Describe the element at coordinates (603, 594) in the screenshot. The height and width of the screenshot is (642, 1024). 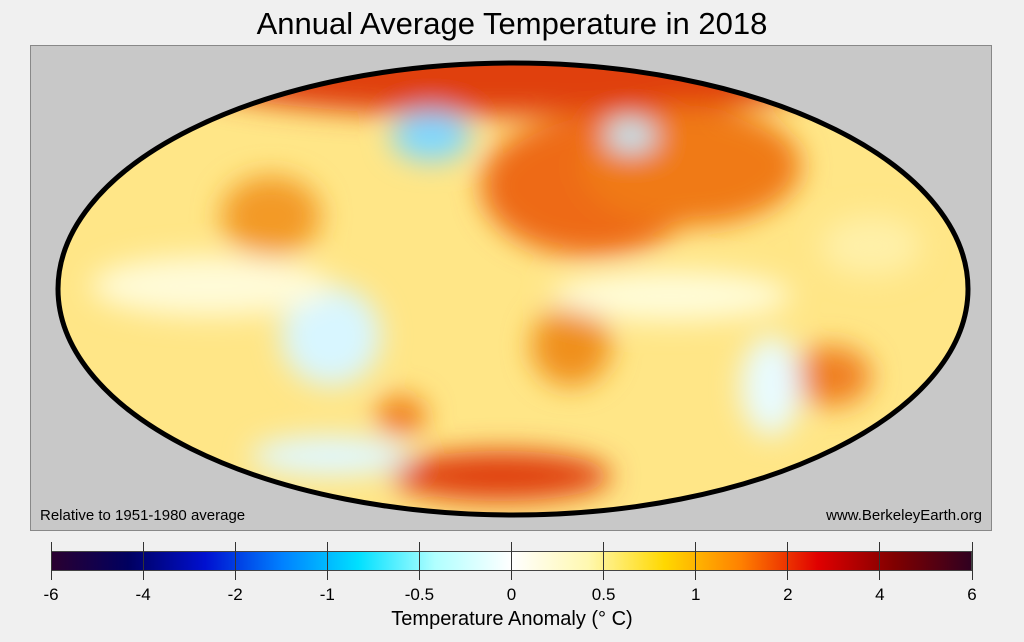
I see `colorbar-tick-label: 0.5` at that location.